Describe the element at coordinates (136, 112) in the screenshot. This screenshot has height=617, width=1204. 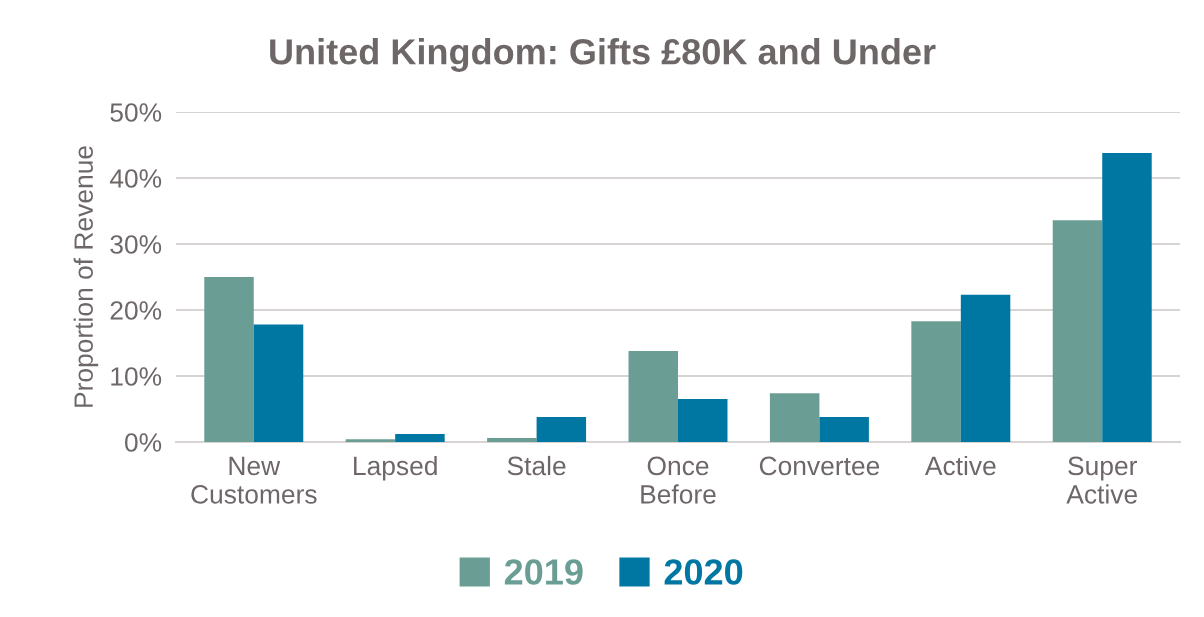
I see `y-tick-label: 50%` at that location.